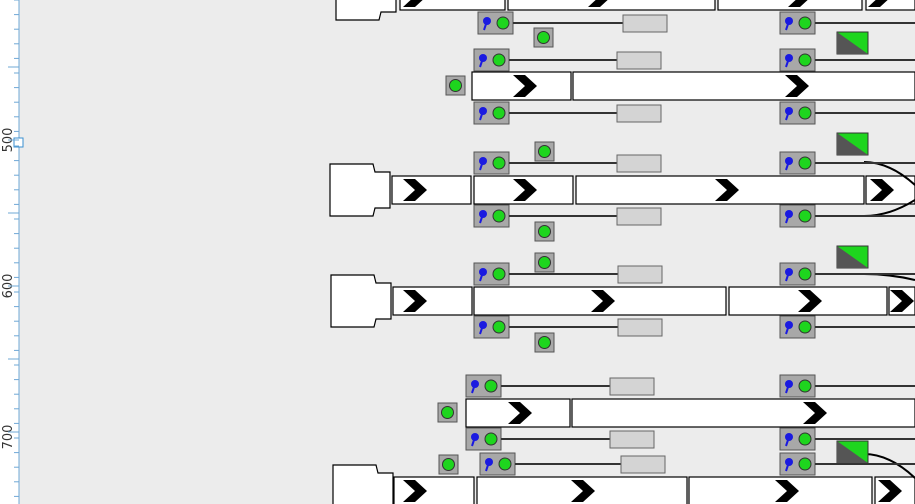 This screenshot has height=504, width=915. Describe the element at coordinates (18, 142) in the screenshot. I see `ruler-marker` at that location.